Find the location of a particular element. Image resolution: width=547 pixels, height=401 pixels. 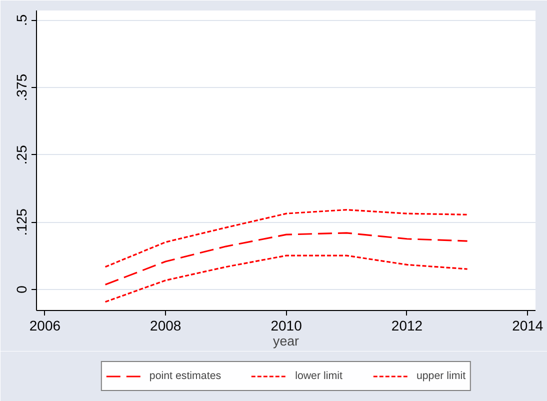

legend-label: upper limit is located at coordinates (441, 376).